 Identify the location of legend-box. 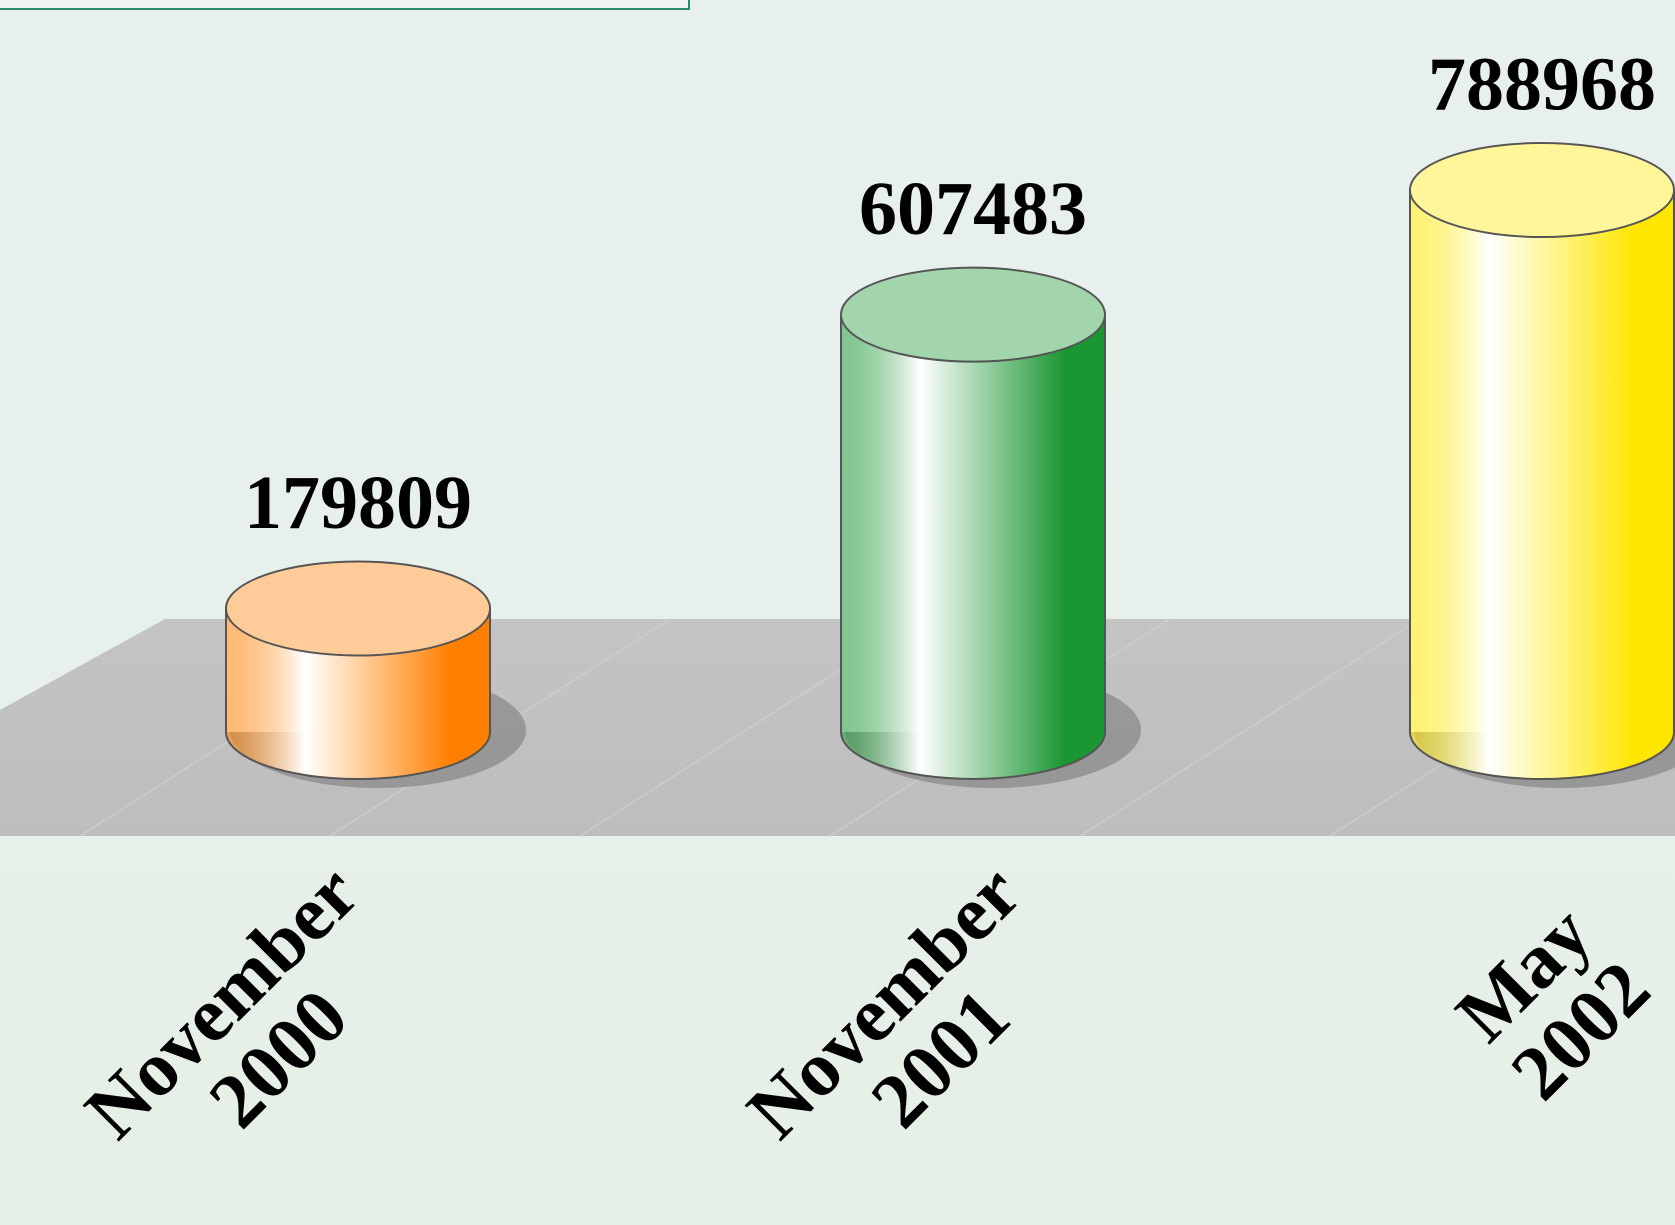
(345, 5).